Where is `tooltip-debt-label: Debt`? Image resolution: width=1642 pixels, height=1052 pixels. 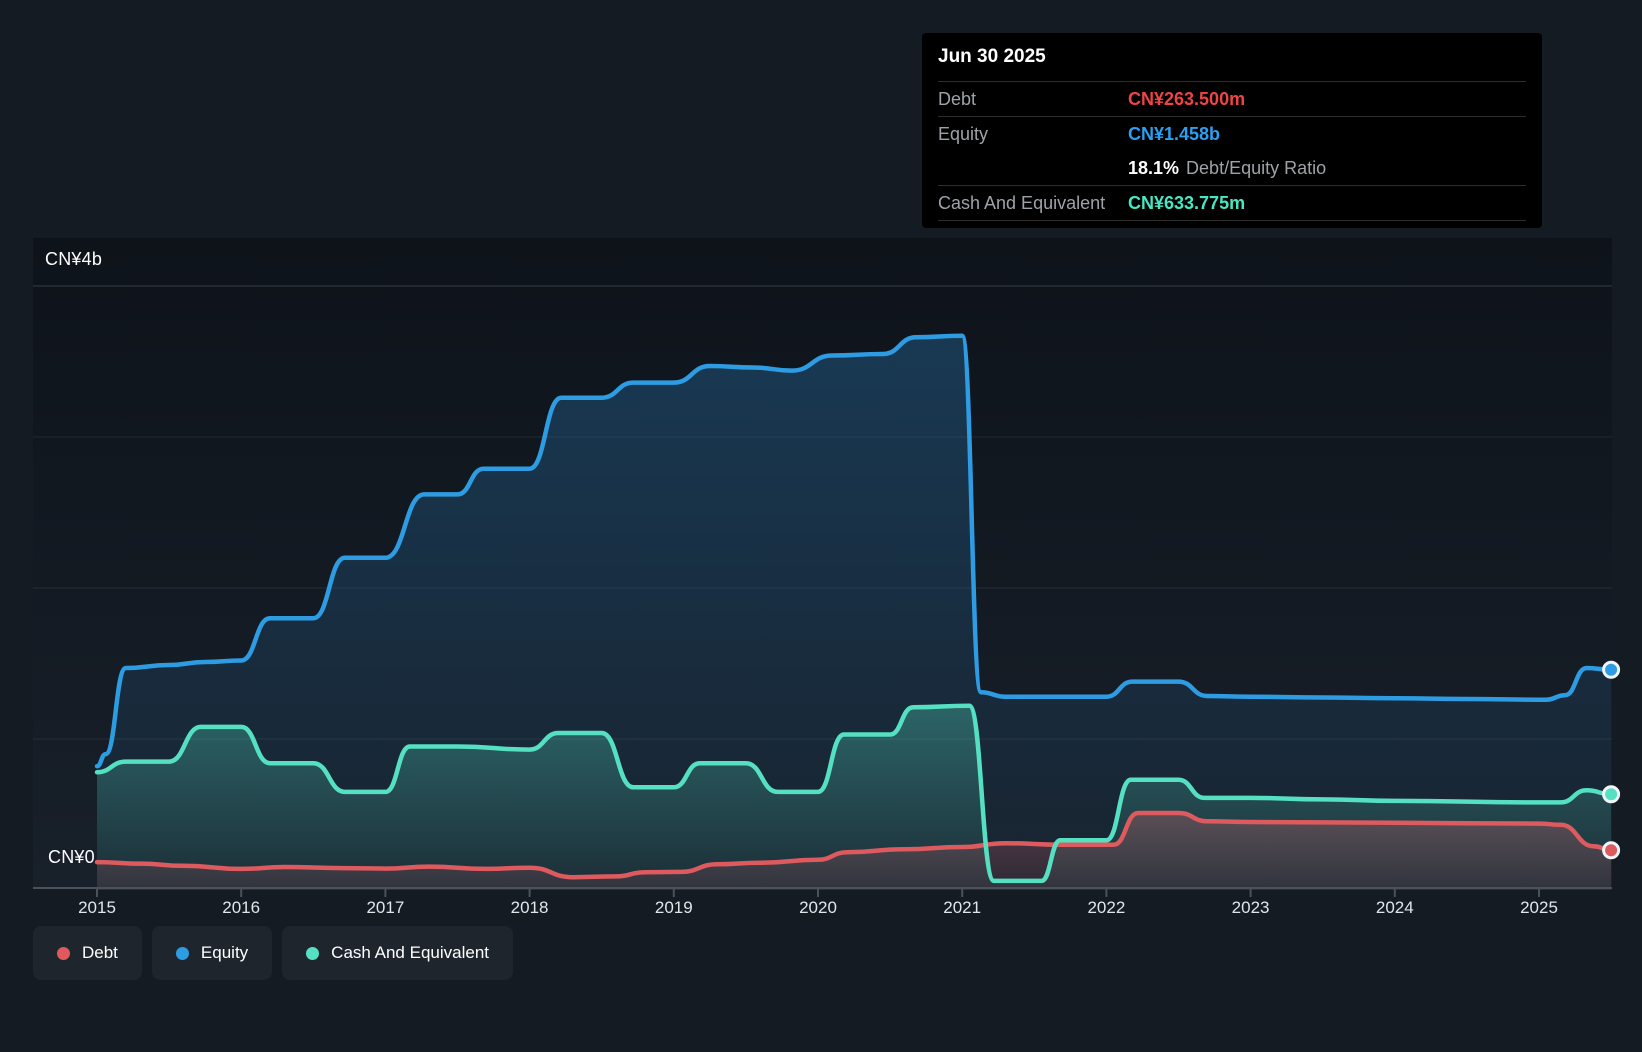
tooltip-debt-label: Debt is located at coordinates (957, 98).